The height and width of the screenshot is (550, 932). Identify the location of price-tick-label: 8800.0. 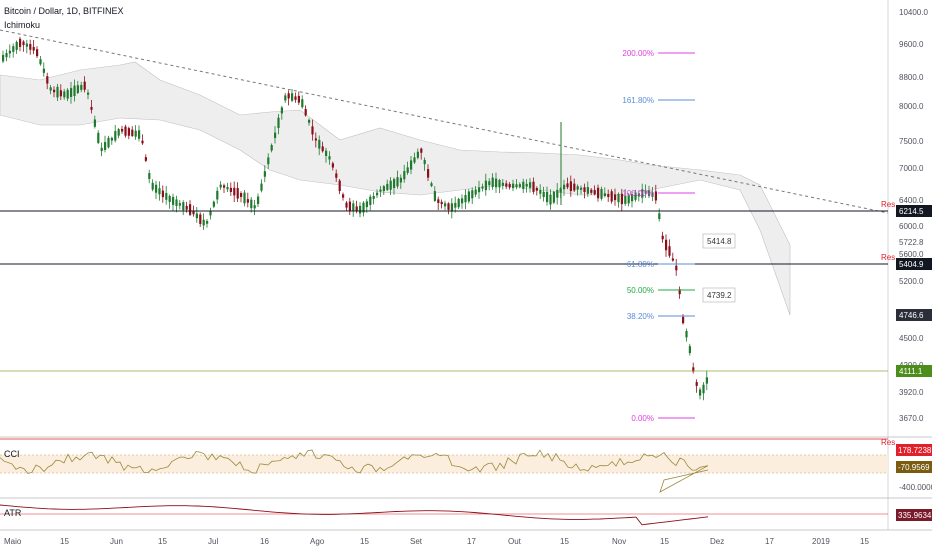
(911, 77).